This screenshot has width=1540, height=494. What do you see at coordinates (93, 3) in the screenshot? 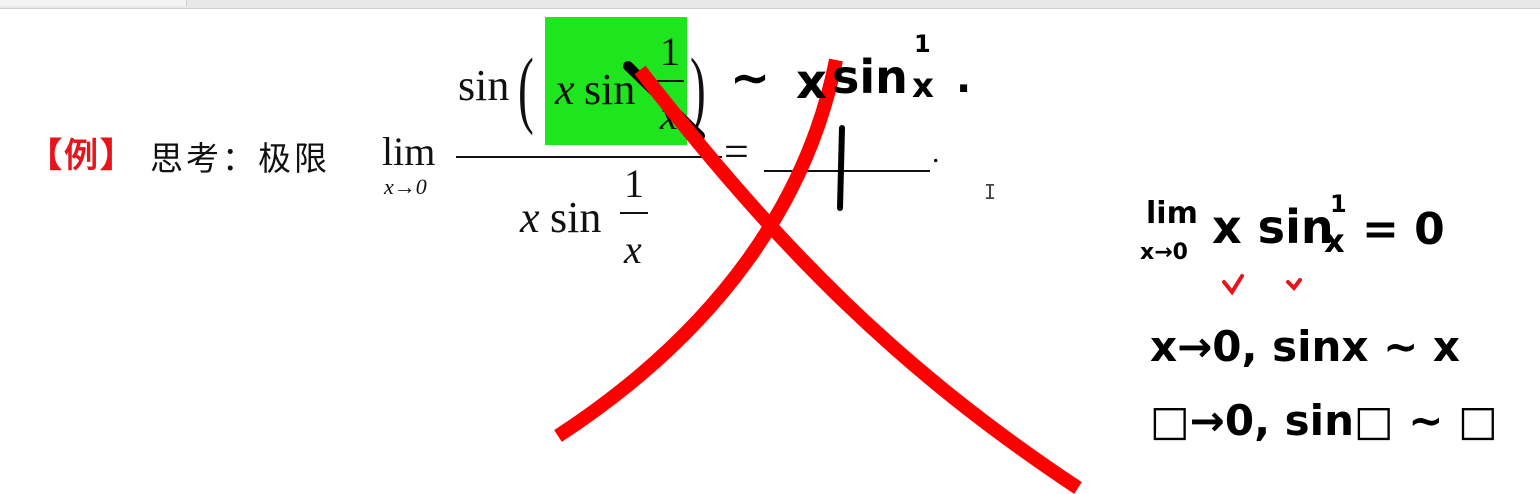
I see `tab-stub` at bounding box center [93, 3].